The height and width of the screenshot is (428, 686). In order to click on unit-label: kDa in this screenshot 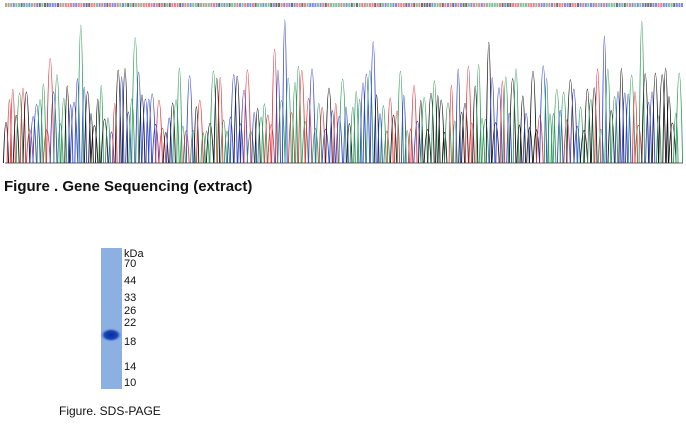, I will do `click(134, 254)`.